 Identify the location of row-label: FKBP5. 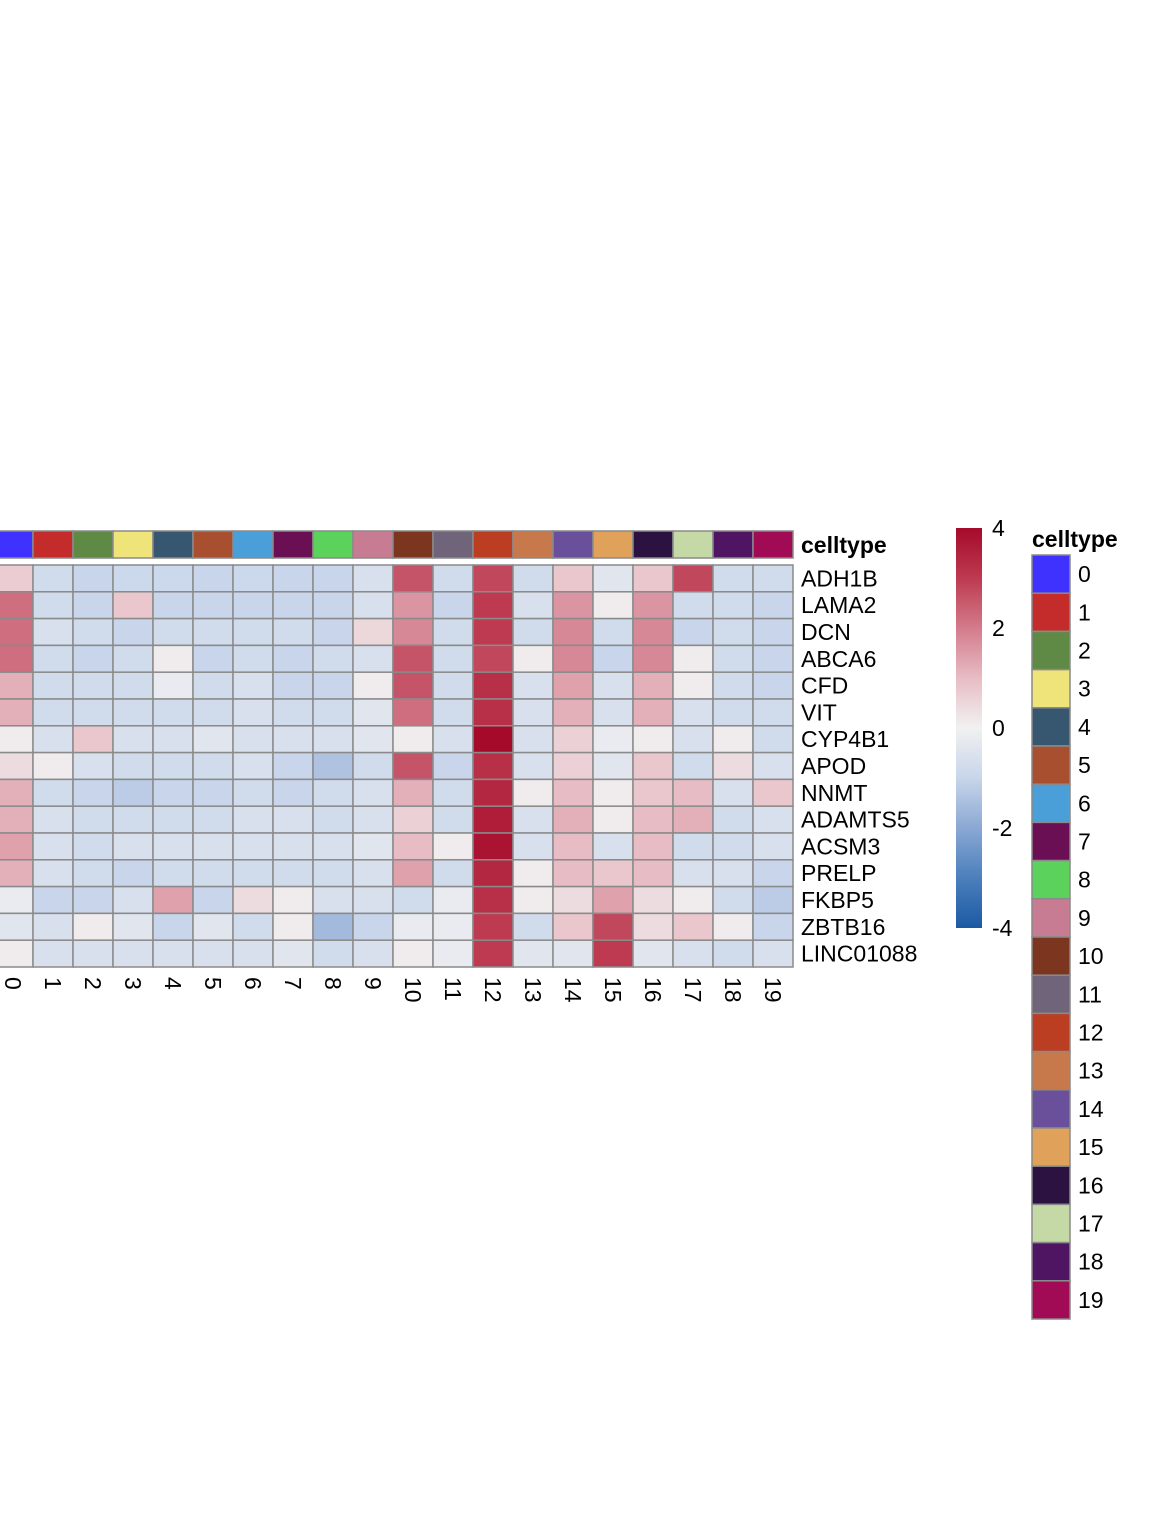
(837, 900).